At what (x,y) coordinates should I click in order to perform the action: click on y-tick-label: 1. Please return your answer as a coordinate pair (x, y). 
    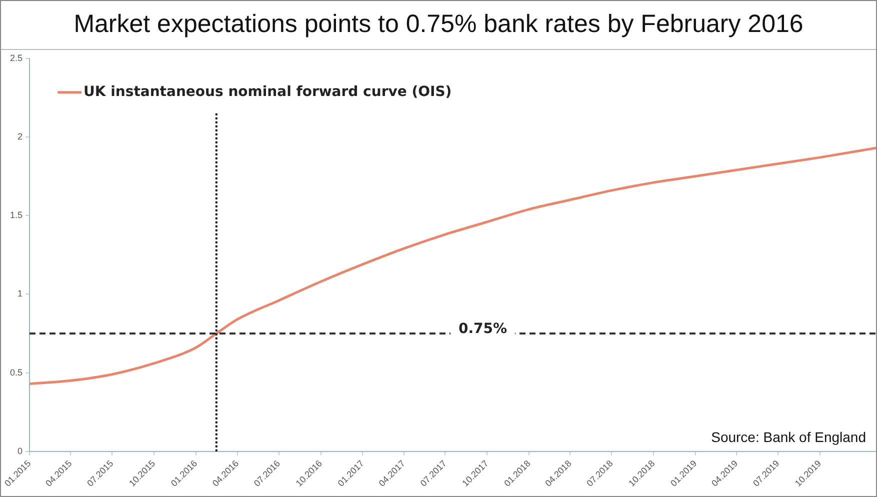
    Looking at the image, I should click on (20, 293).